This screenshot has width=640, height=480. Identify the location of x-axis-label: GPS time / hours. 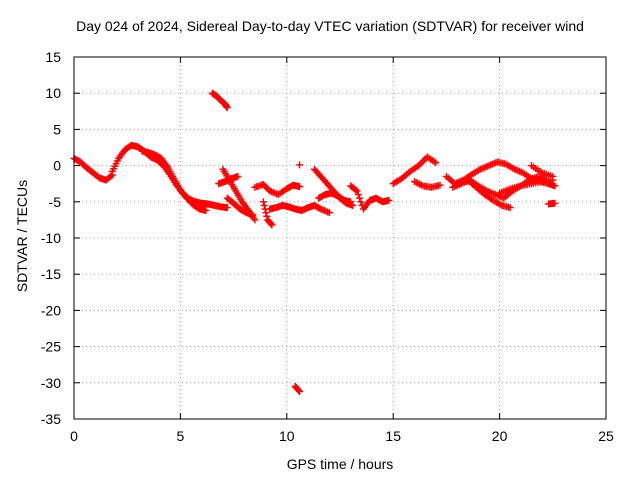
(340, 464).